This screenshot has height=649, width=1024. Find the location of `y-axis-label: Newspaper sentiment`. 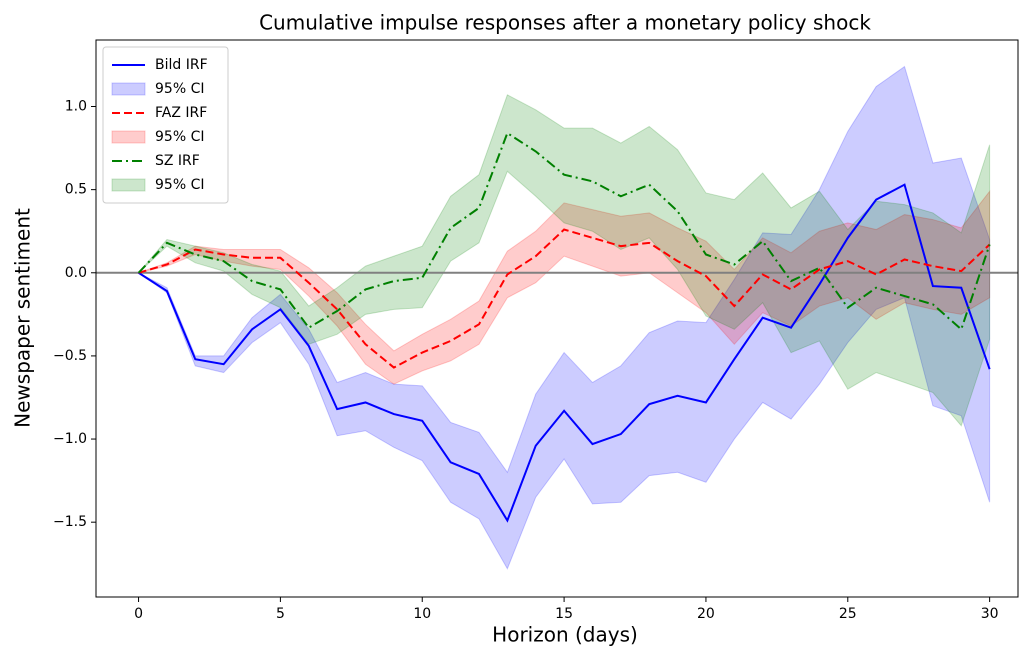

y-axis-label: Newspaper sentiment is located at coordinates (23, 318).